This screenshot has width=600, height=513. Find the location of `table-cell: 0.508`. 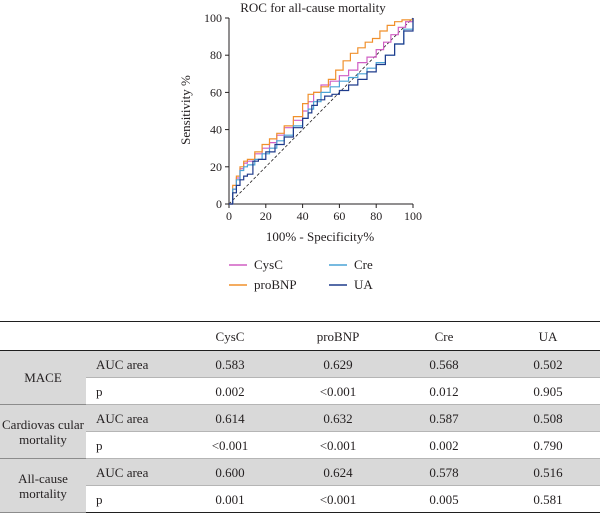

table-cell: 0.508 is located at coordinates (548, 418).